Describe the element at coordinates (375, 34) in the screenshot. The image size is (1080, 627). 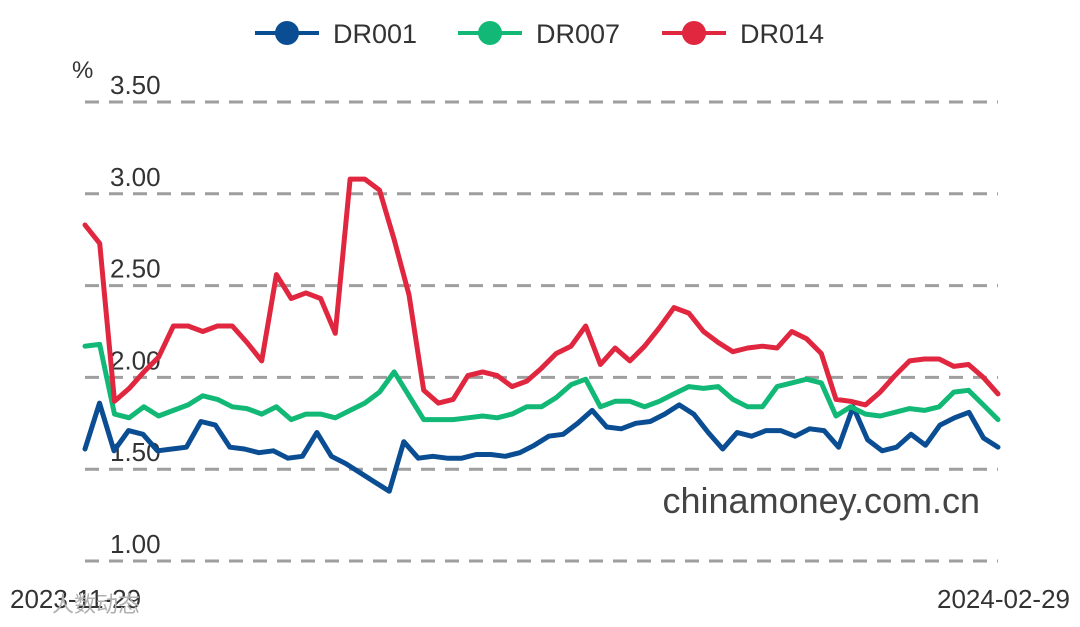
I see `legend-label: DR001` at that location.